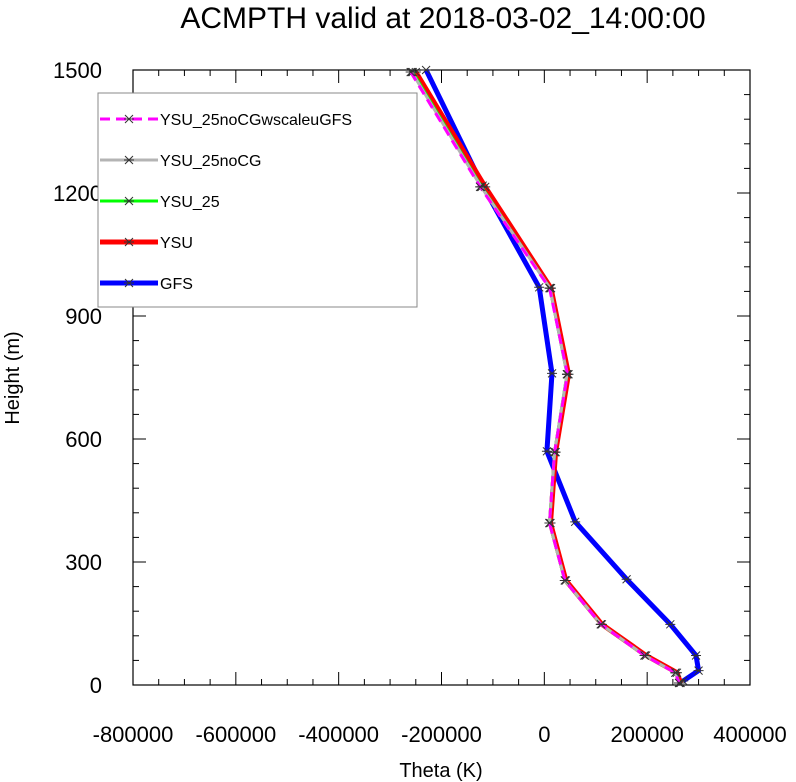 The image size is (796, 782). I want to click on chart-title: ACMPTH valid at 2018-03-02_14:00:00, so click(442, 18).